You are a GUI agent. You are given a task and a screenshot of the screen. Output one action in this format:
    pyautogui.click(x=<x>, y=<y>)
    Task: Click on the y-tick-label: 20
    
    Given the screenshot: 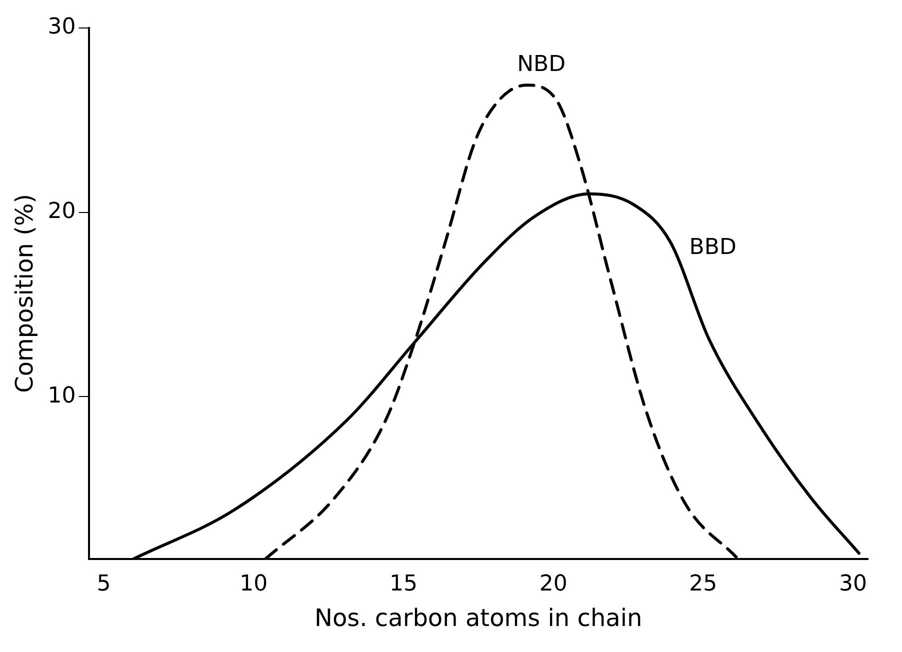 What is the action you would take?
    pyautogui.click(x=62, y=211)
    